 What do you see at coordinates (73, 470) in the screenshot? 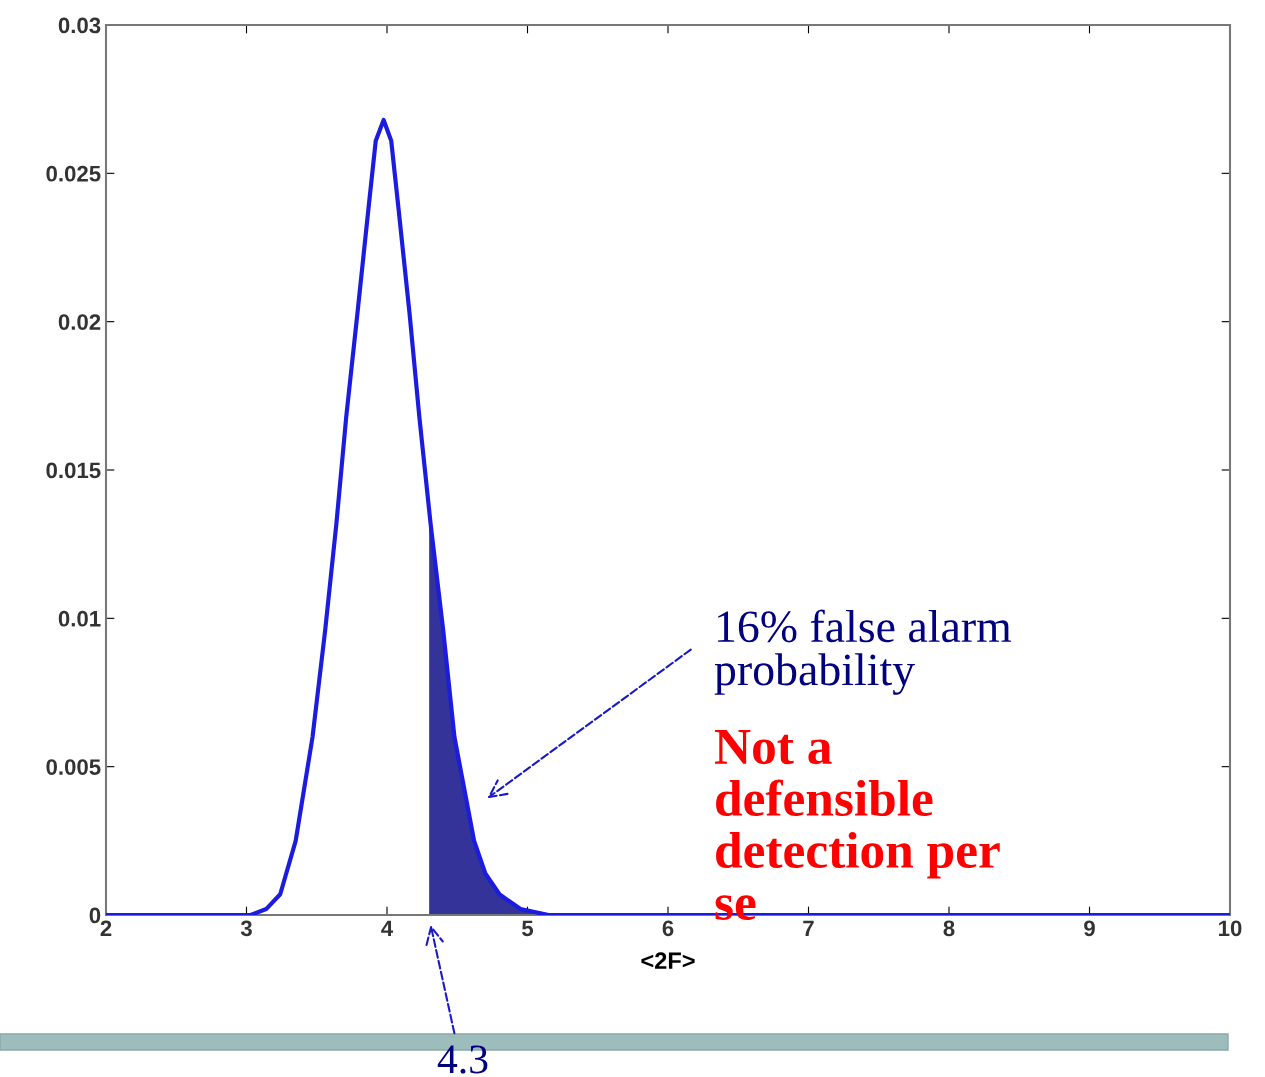
I see `y-tick-label: 0.015` at bounding box center [73, 470].